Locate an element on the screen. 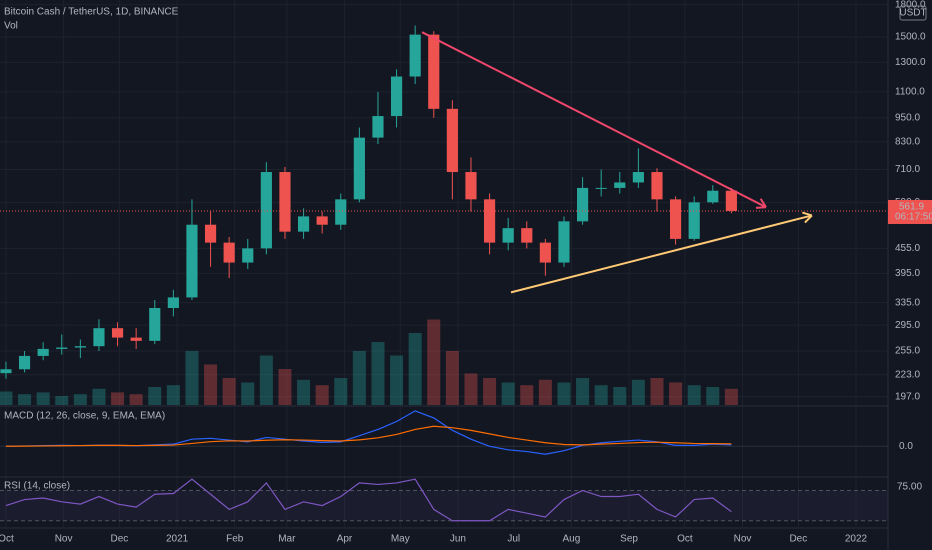 This screenshot has width=932, height=550. y-tick-label: 1500.0 is located at coordinates (910, 37).